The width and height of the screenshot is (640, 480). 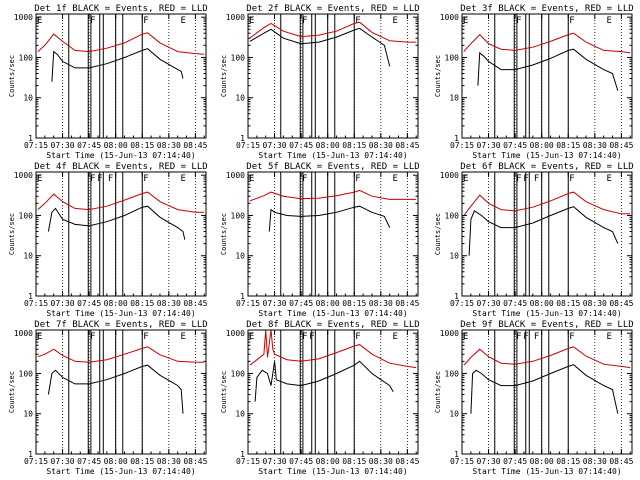 What do you see at coordinates (120, 167) in the screenshot?
I see `panel-title: Det 4f BLACK = Events, RED = LLD` at bounding box center [120, 167].